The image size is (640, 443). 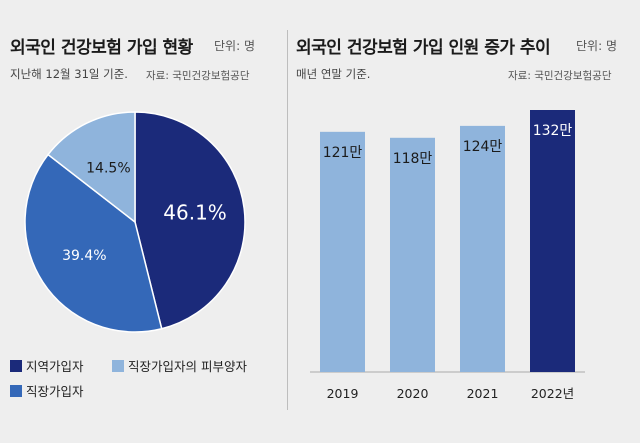 What do you see at coordinates (333, 74) in the screenshot?
I see `bar-subtitle: 매년 연말 기준.` at bounding box center [333, 74].